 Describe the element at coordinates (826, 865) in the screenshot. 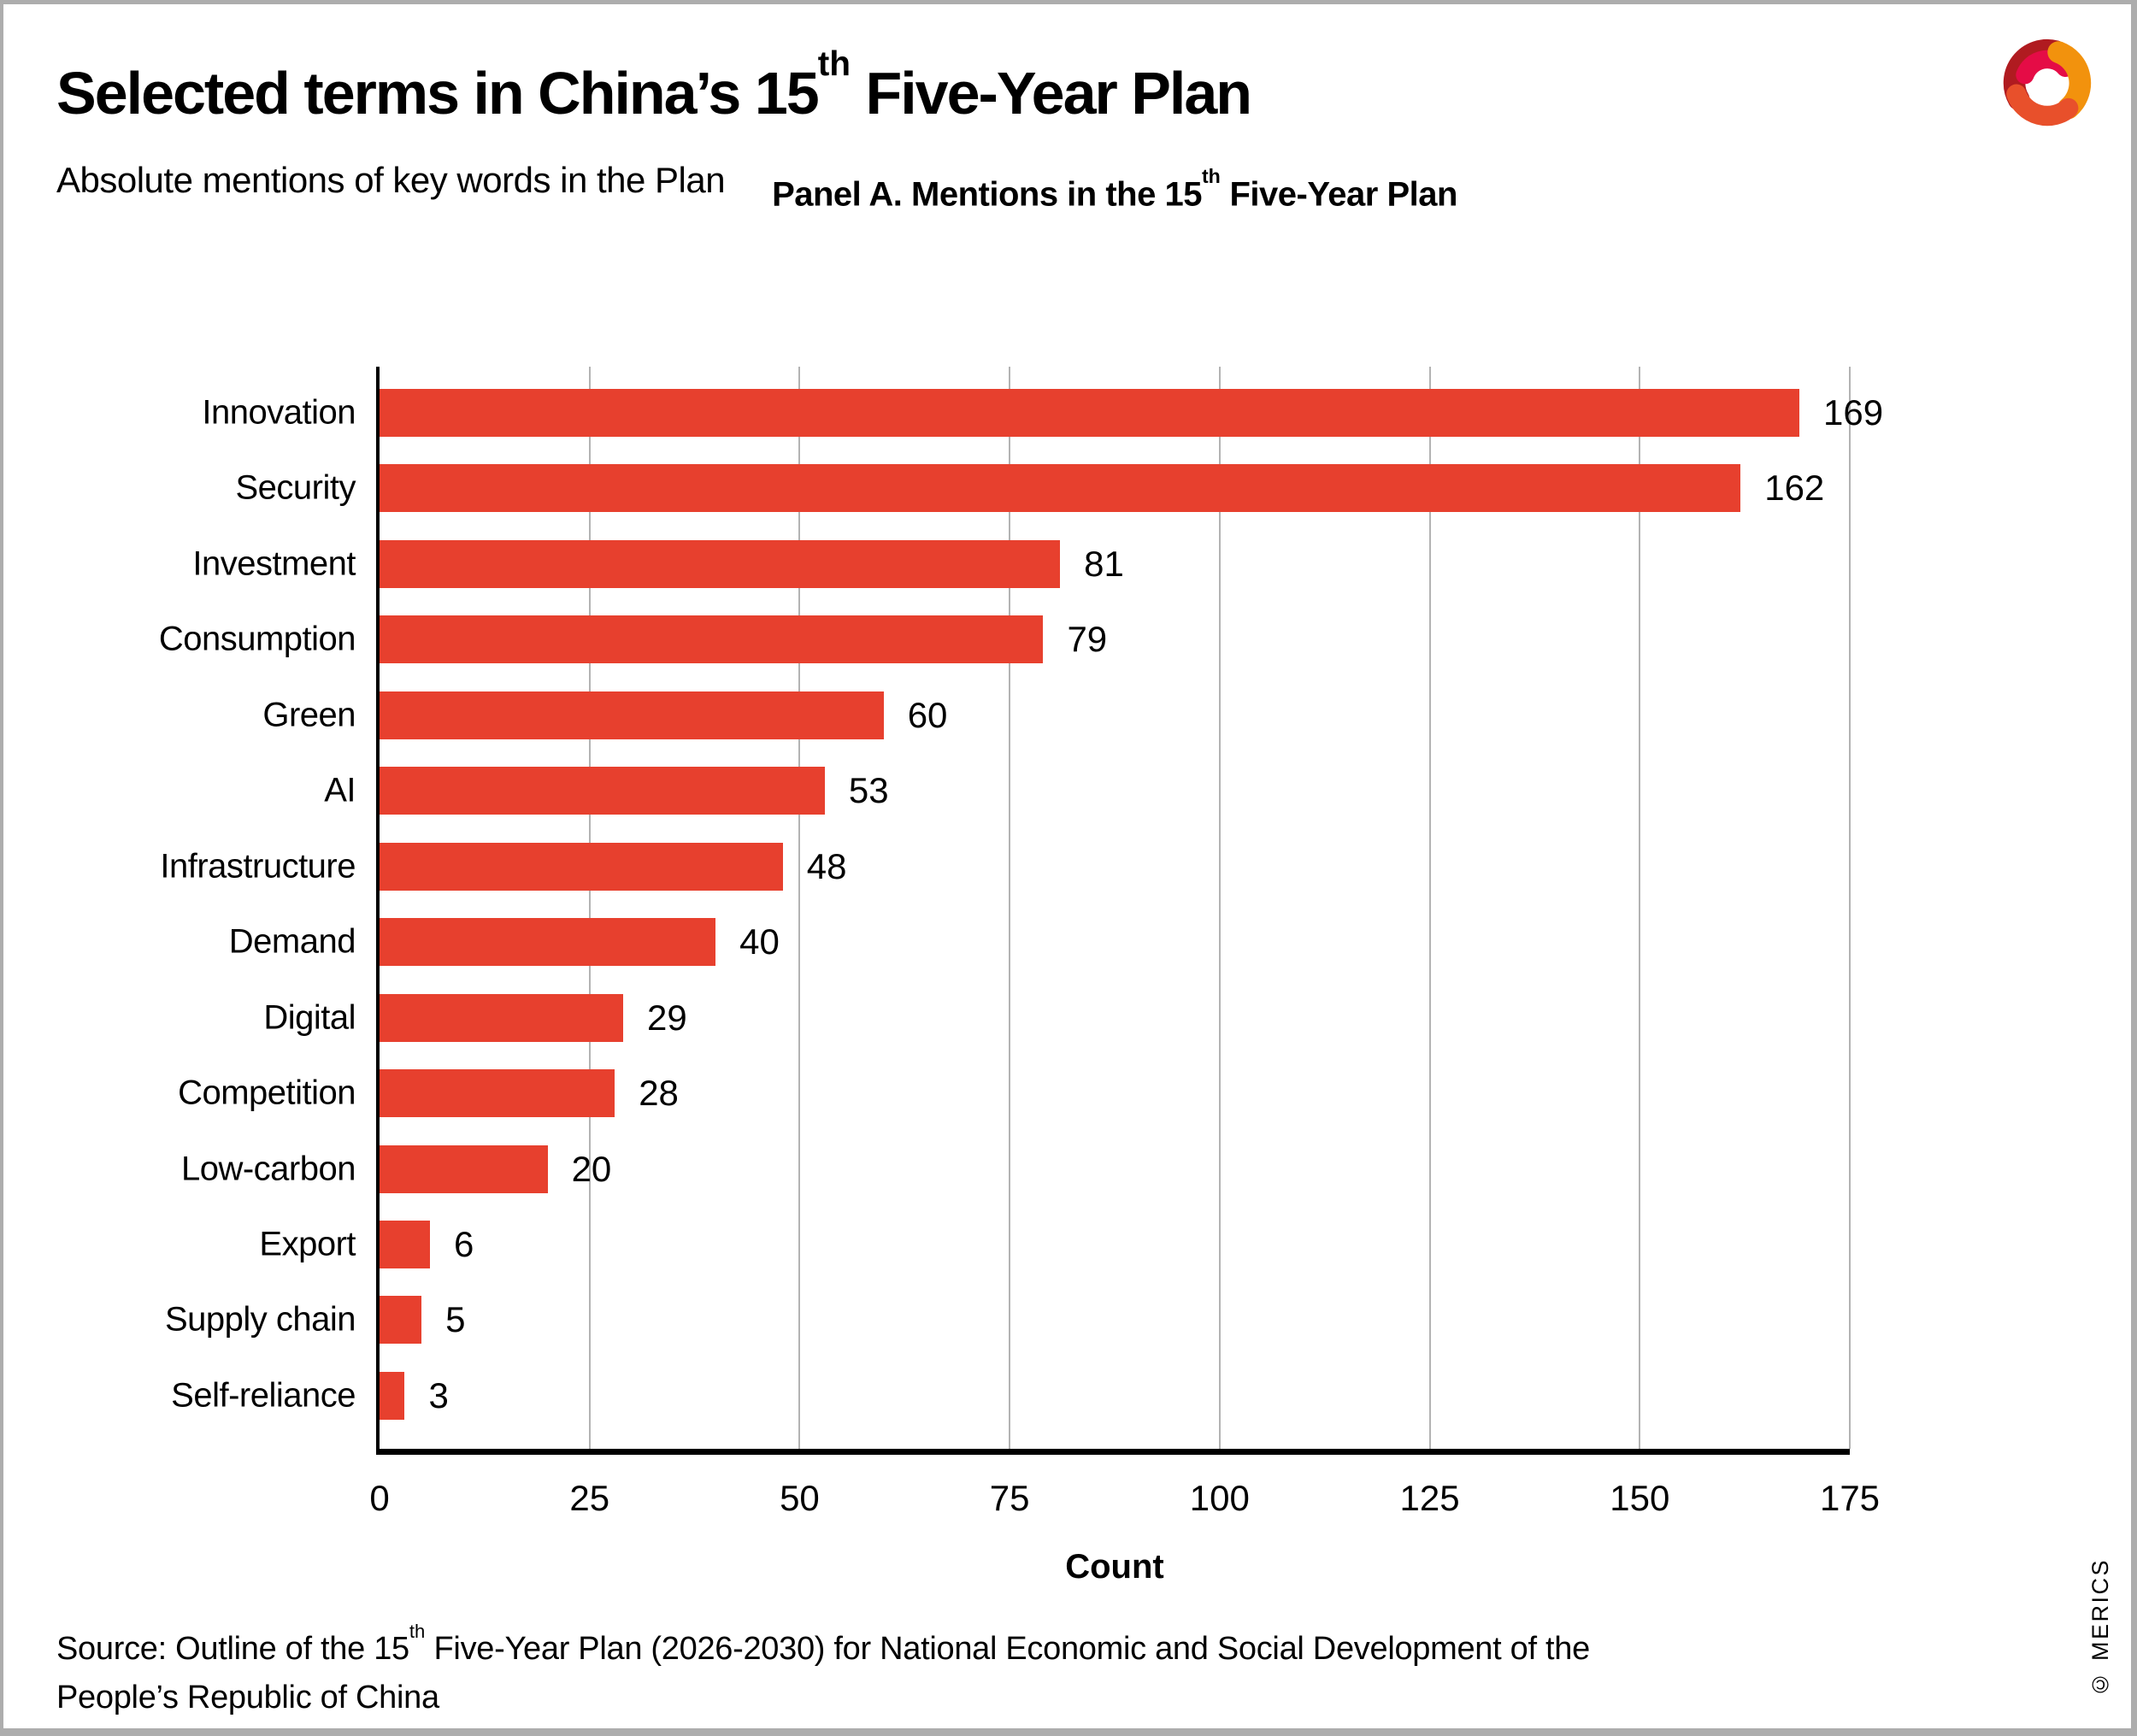

I see `value-label-infrastructure: 48` at that location.